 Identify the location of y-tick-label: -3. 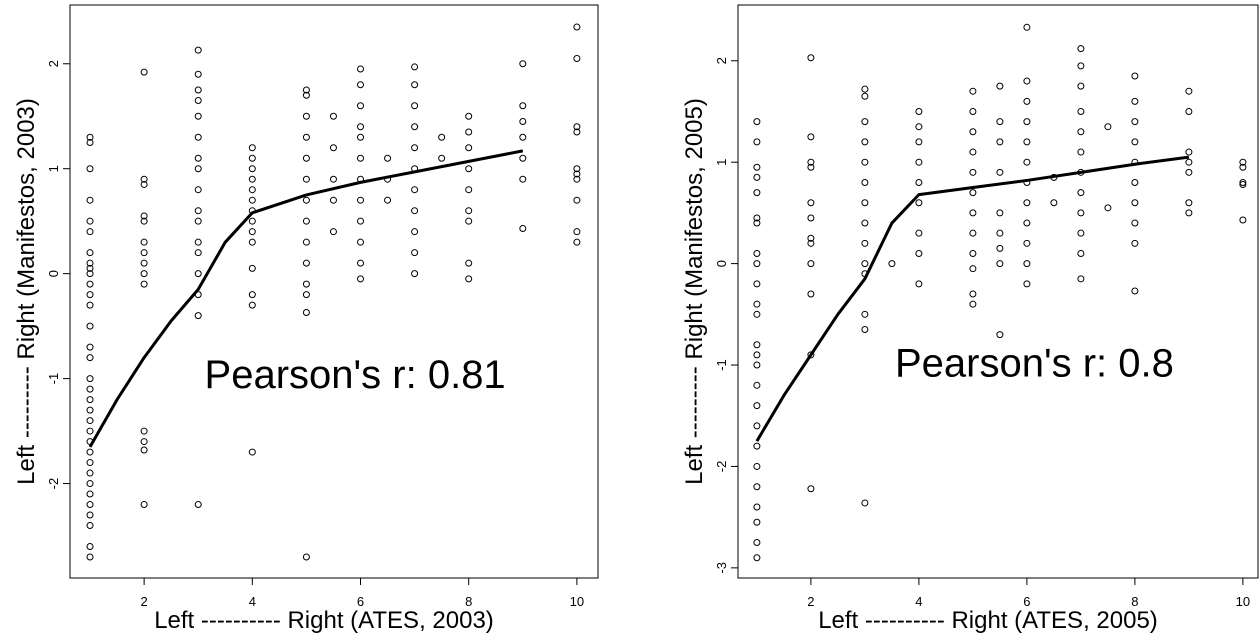
(721, 568).